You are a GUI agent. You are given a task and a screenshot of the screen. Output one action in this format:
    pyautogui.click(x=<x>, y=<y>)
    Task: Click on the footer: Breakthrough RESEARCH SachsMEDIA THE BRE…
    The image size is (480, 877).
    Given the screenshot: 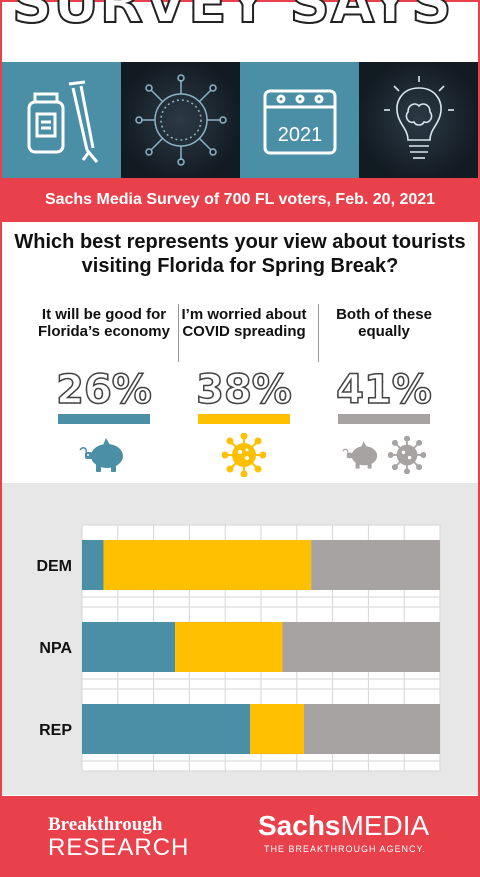 What is the action you would take?
    pyautogui.click(x=240, y=835)
    